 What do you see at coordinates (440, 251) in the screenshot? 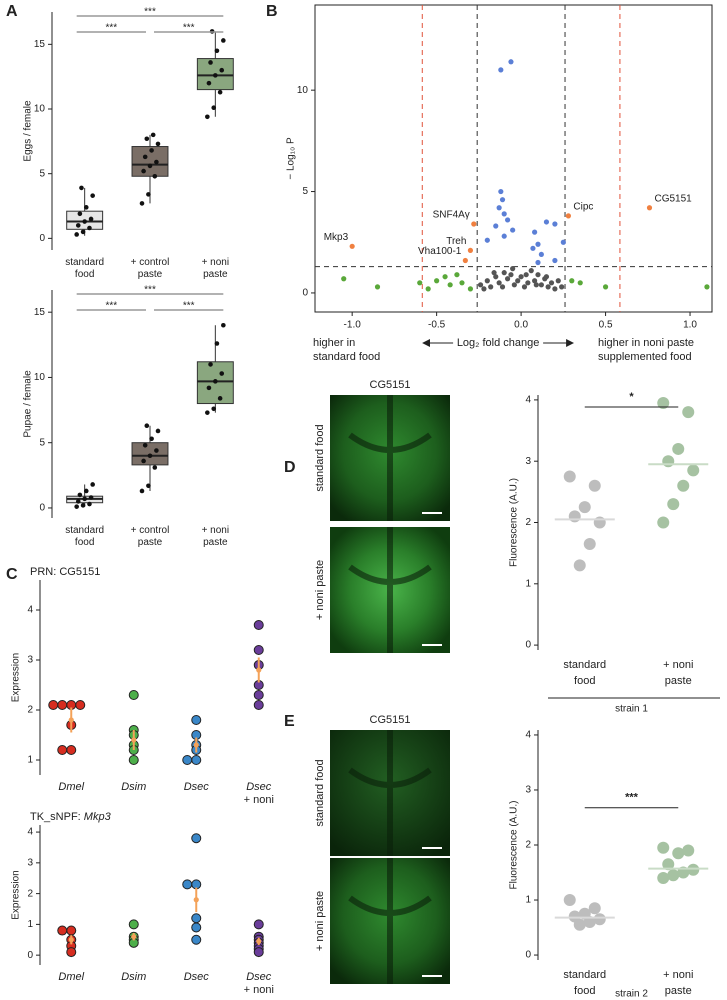
I see `point-label: Vha100-1` at bounding box center [440, 251].